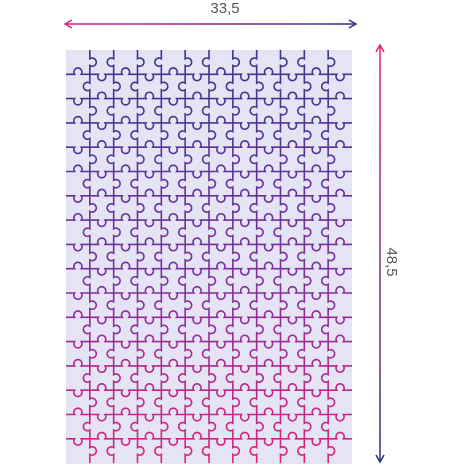 The height and width of the screenshot is (469, 464). I want to click on height-label: 48,5, so click(391, 261).